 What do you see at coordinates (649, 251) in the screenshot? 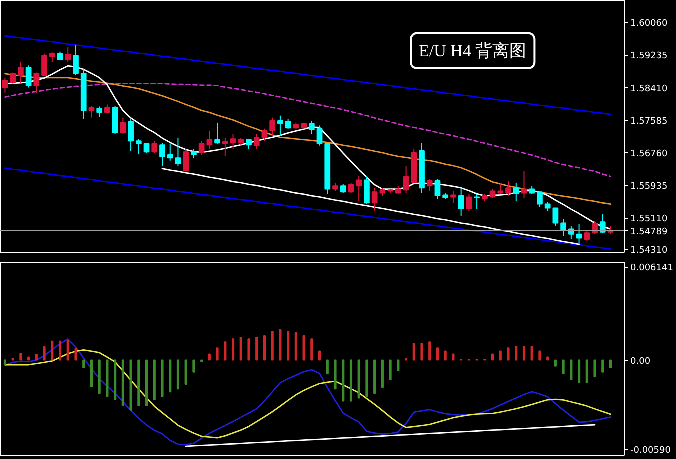
I see `y-tick-label: 1.54310` at bounding box center [649, 251].